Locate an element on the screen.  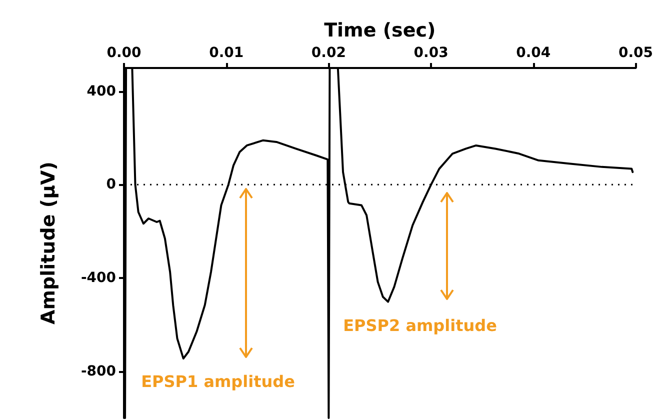
x-tick-label: 0.05 is located at coordinates (635, 53).